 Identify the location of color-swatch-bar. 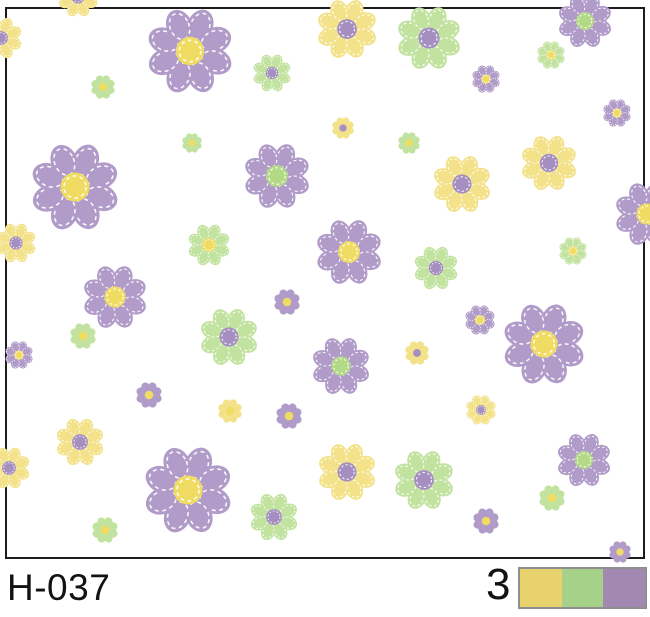
(582, 588).